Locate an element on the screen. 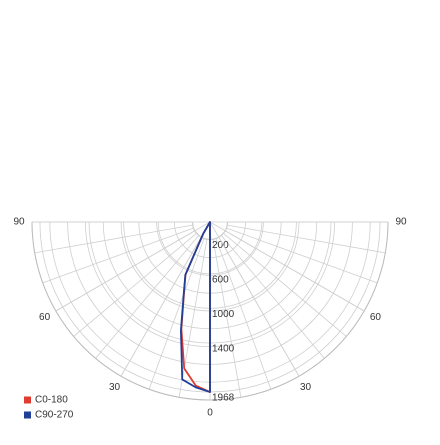 The height and width of the screenshot is (445, 440). series-line is located at coordinates (195, 307).